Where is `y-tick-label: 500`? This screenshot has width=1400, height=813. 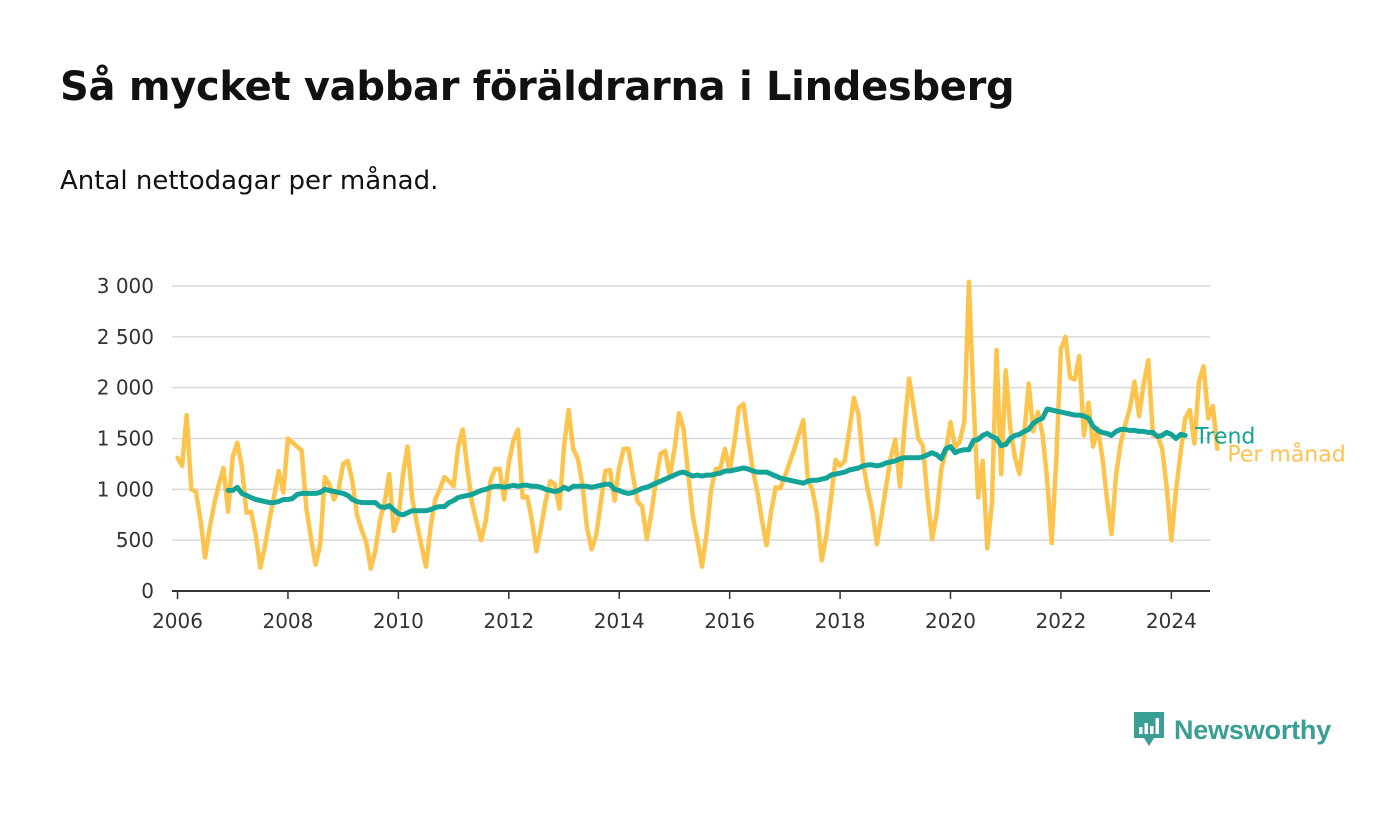
y-tick-label: 500 is located at coordinates (135, 540).